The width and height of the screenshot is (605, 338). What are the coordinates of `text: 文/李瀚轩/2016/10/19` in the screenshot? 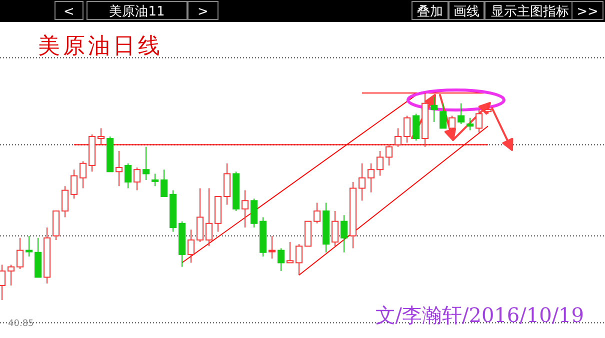 It's located at (479, 315).